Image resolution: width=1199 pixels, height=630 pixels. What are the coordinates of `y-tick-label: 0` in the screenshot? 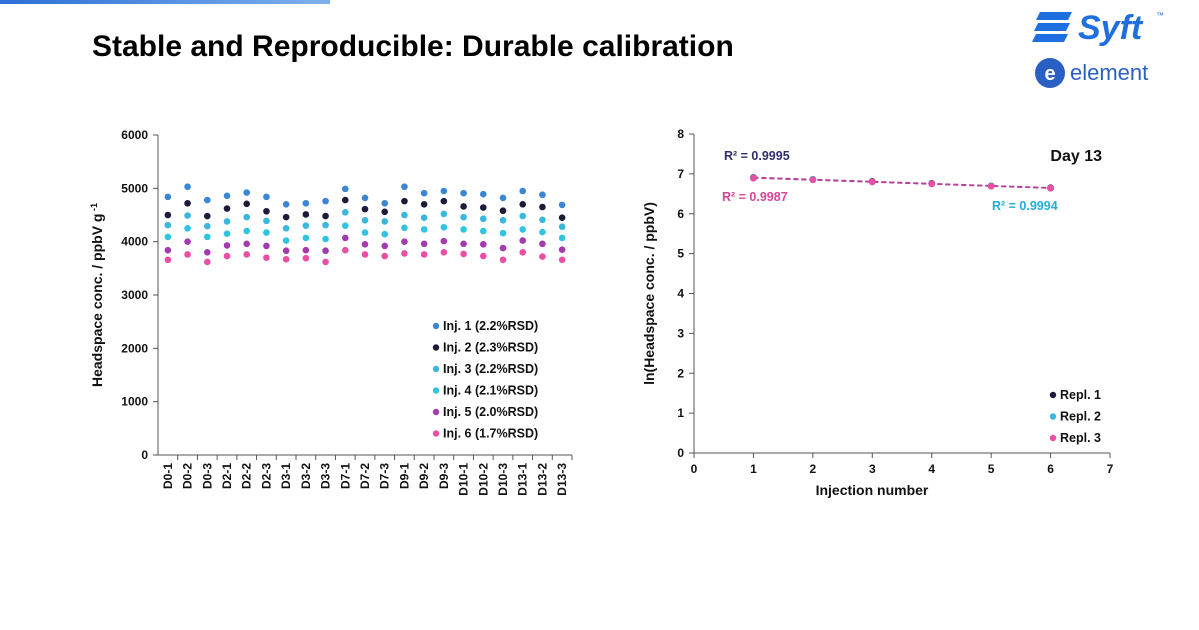 It's located at (680, 453).